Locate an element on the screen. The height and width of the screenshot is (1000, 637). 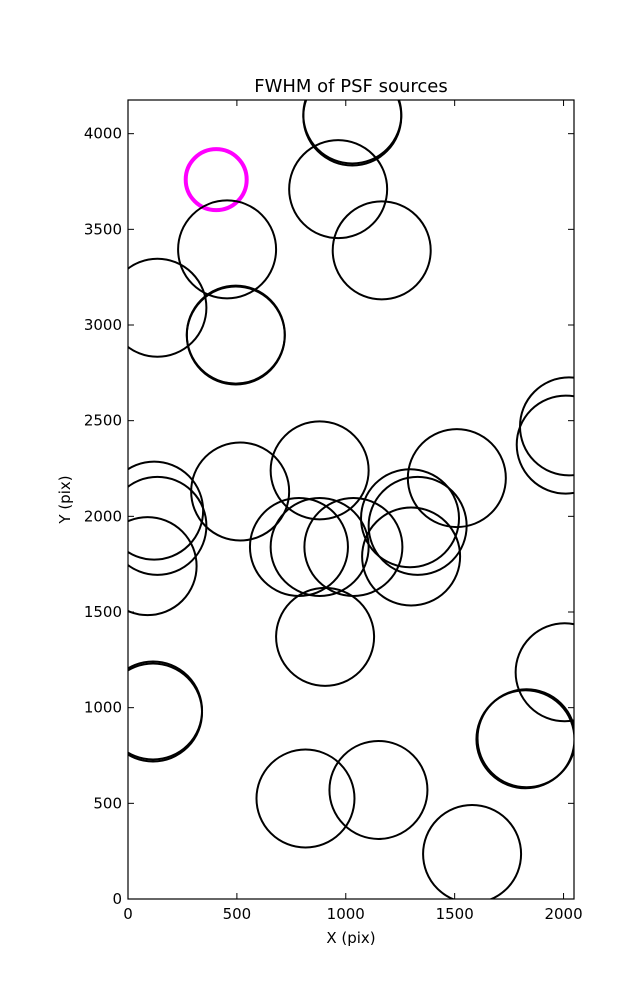
y-axis-label: Y (pix) is located at coordinates (65, 499).